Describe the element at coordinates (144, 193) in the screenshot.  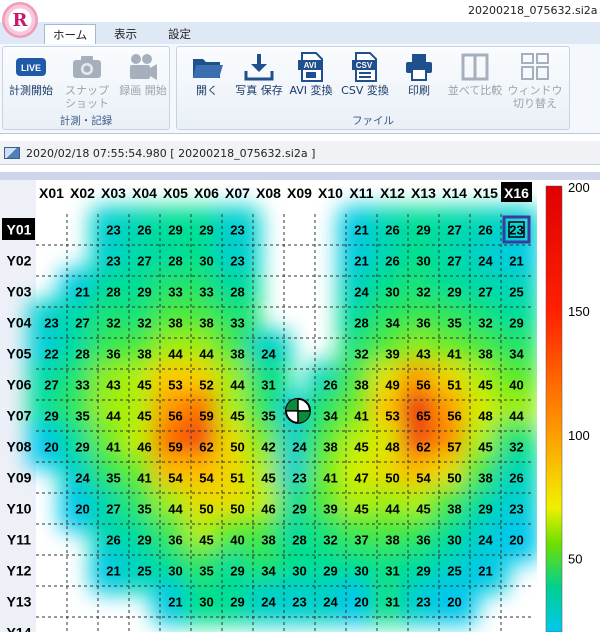
I see `column-header: X04` at that location.